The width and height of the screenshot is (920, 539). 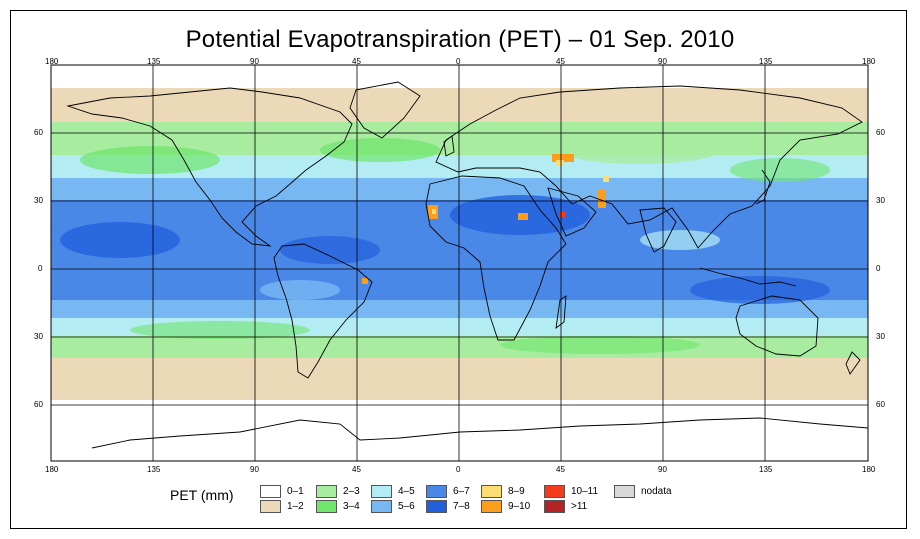 What do you see at coordinates (295, 491) in the screenshot?
I see `legend-label: 0–1` at bounding box center [295, 491].